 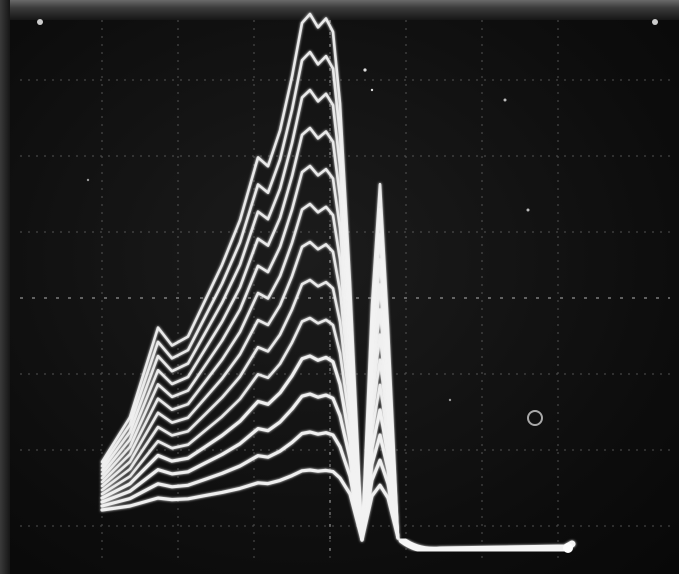 What do you see at coordinates (487, 545) in the screenshot?
I see `trace-tail-baseline` at bounding box center [487, 545].